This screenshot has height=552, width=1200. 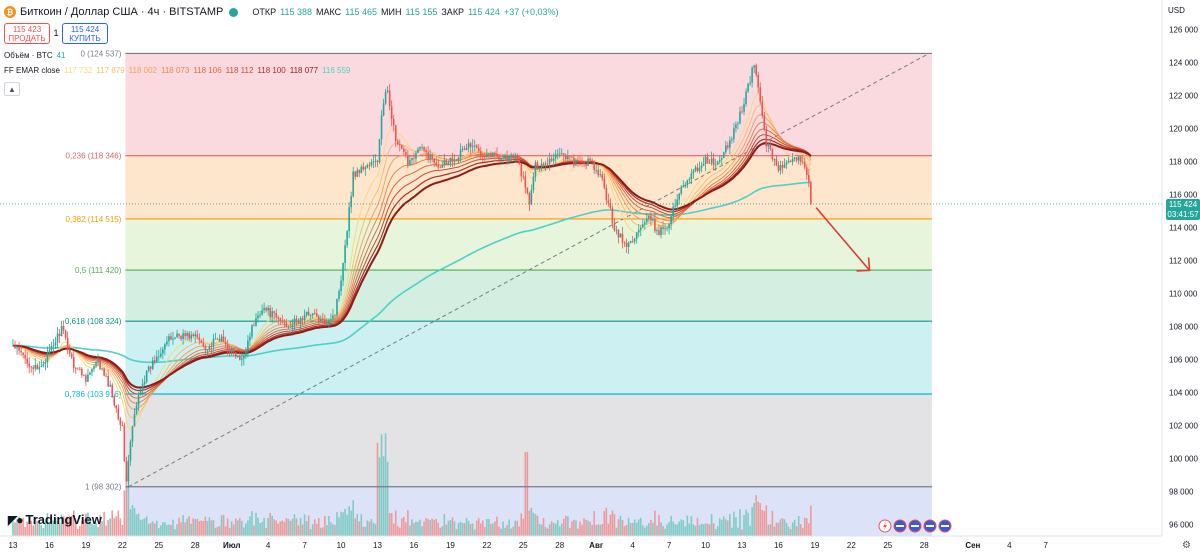 I want to click on price-tick-label: 104 000, so click(x=1183, y=393).